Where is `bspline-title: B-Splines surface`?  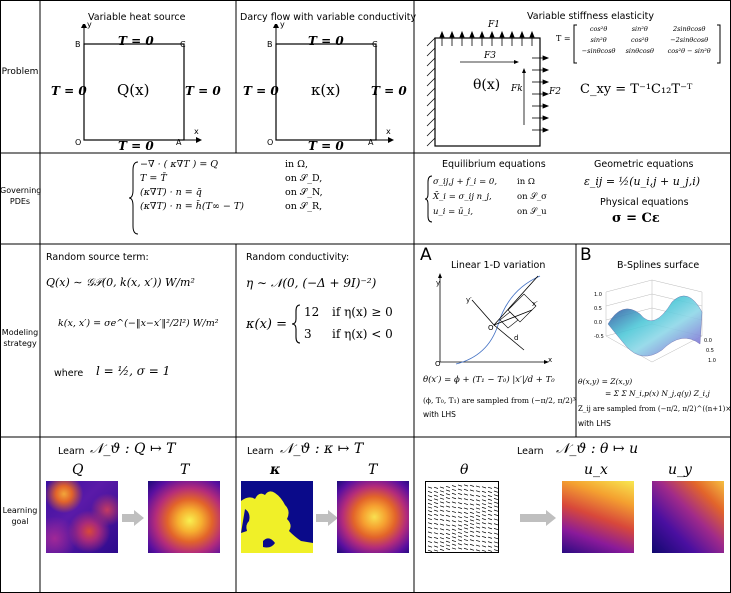 bspline-title: B-Splines surface is located at coordinates (658, 265).